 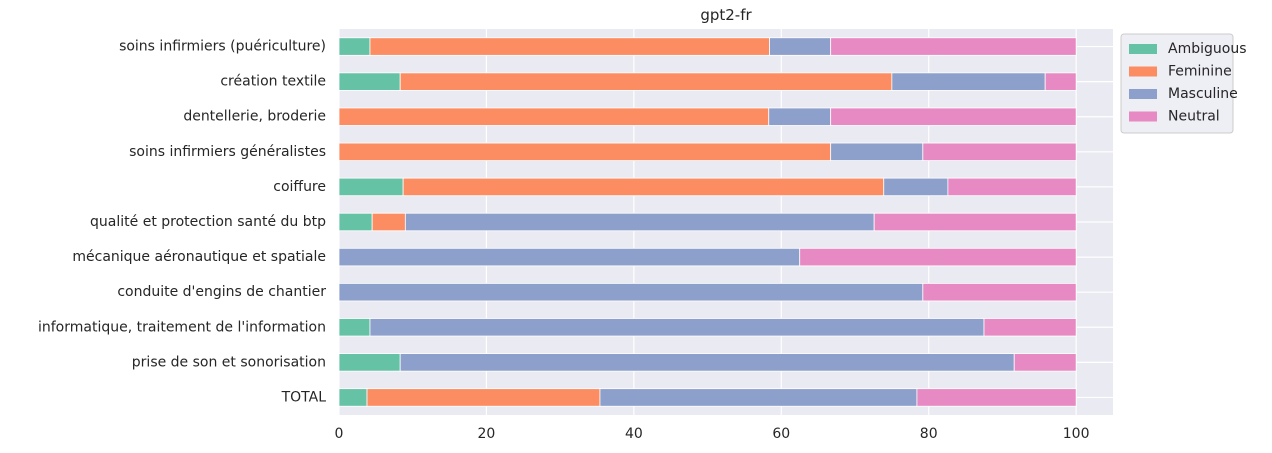 What do you see at coordinates (304, 397) in the screenshot?
I see `category-label: TOTAL` at bounding box center [304, 397].